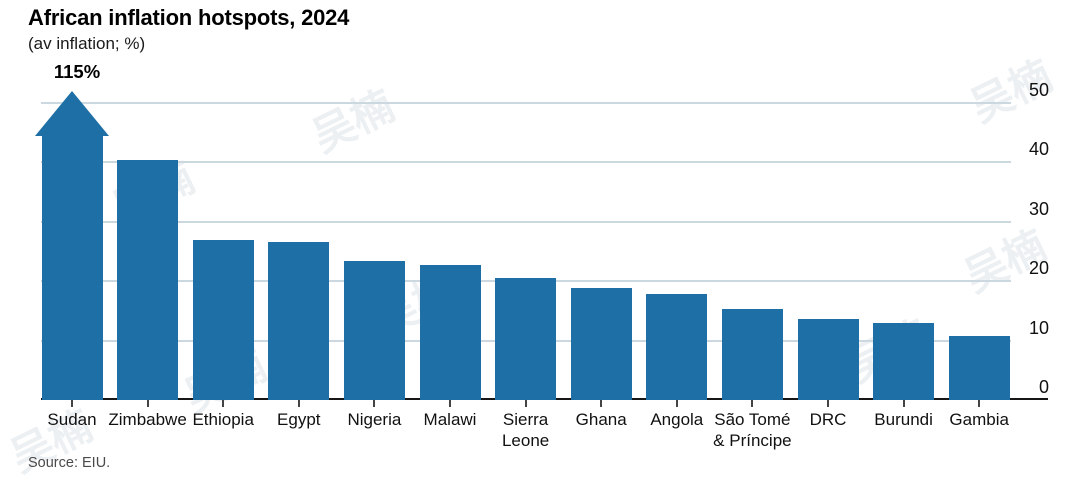 This screenshot has height=489, width=1080. Describe the element at coordinates (1043, 387) in the screenshot. I see `y-axis-label-0: 0` at that location.